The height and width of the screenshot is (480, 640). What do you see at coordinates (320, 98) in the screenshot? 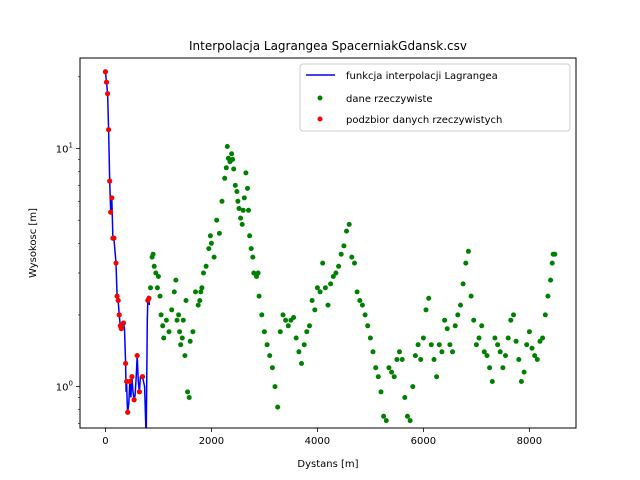
I see `legend-green-marker` at bounding box center [320, 98].